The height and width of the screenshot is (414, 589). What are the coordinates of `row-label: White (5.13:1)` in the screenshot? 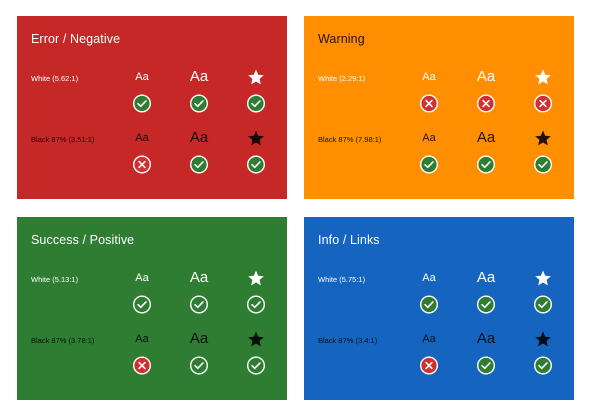 It's located at (55, 279).